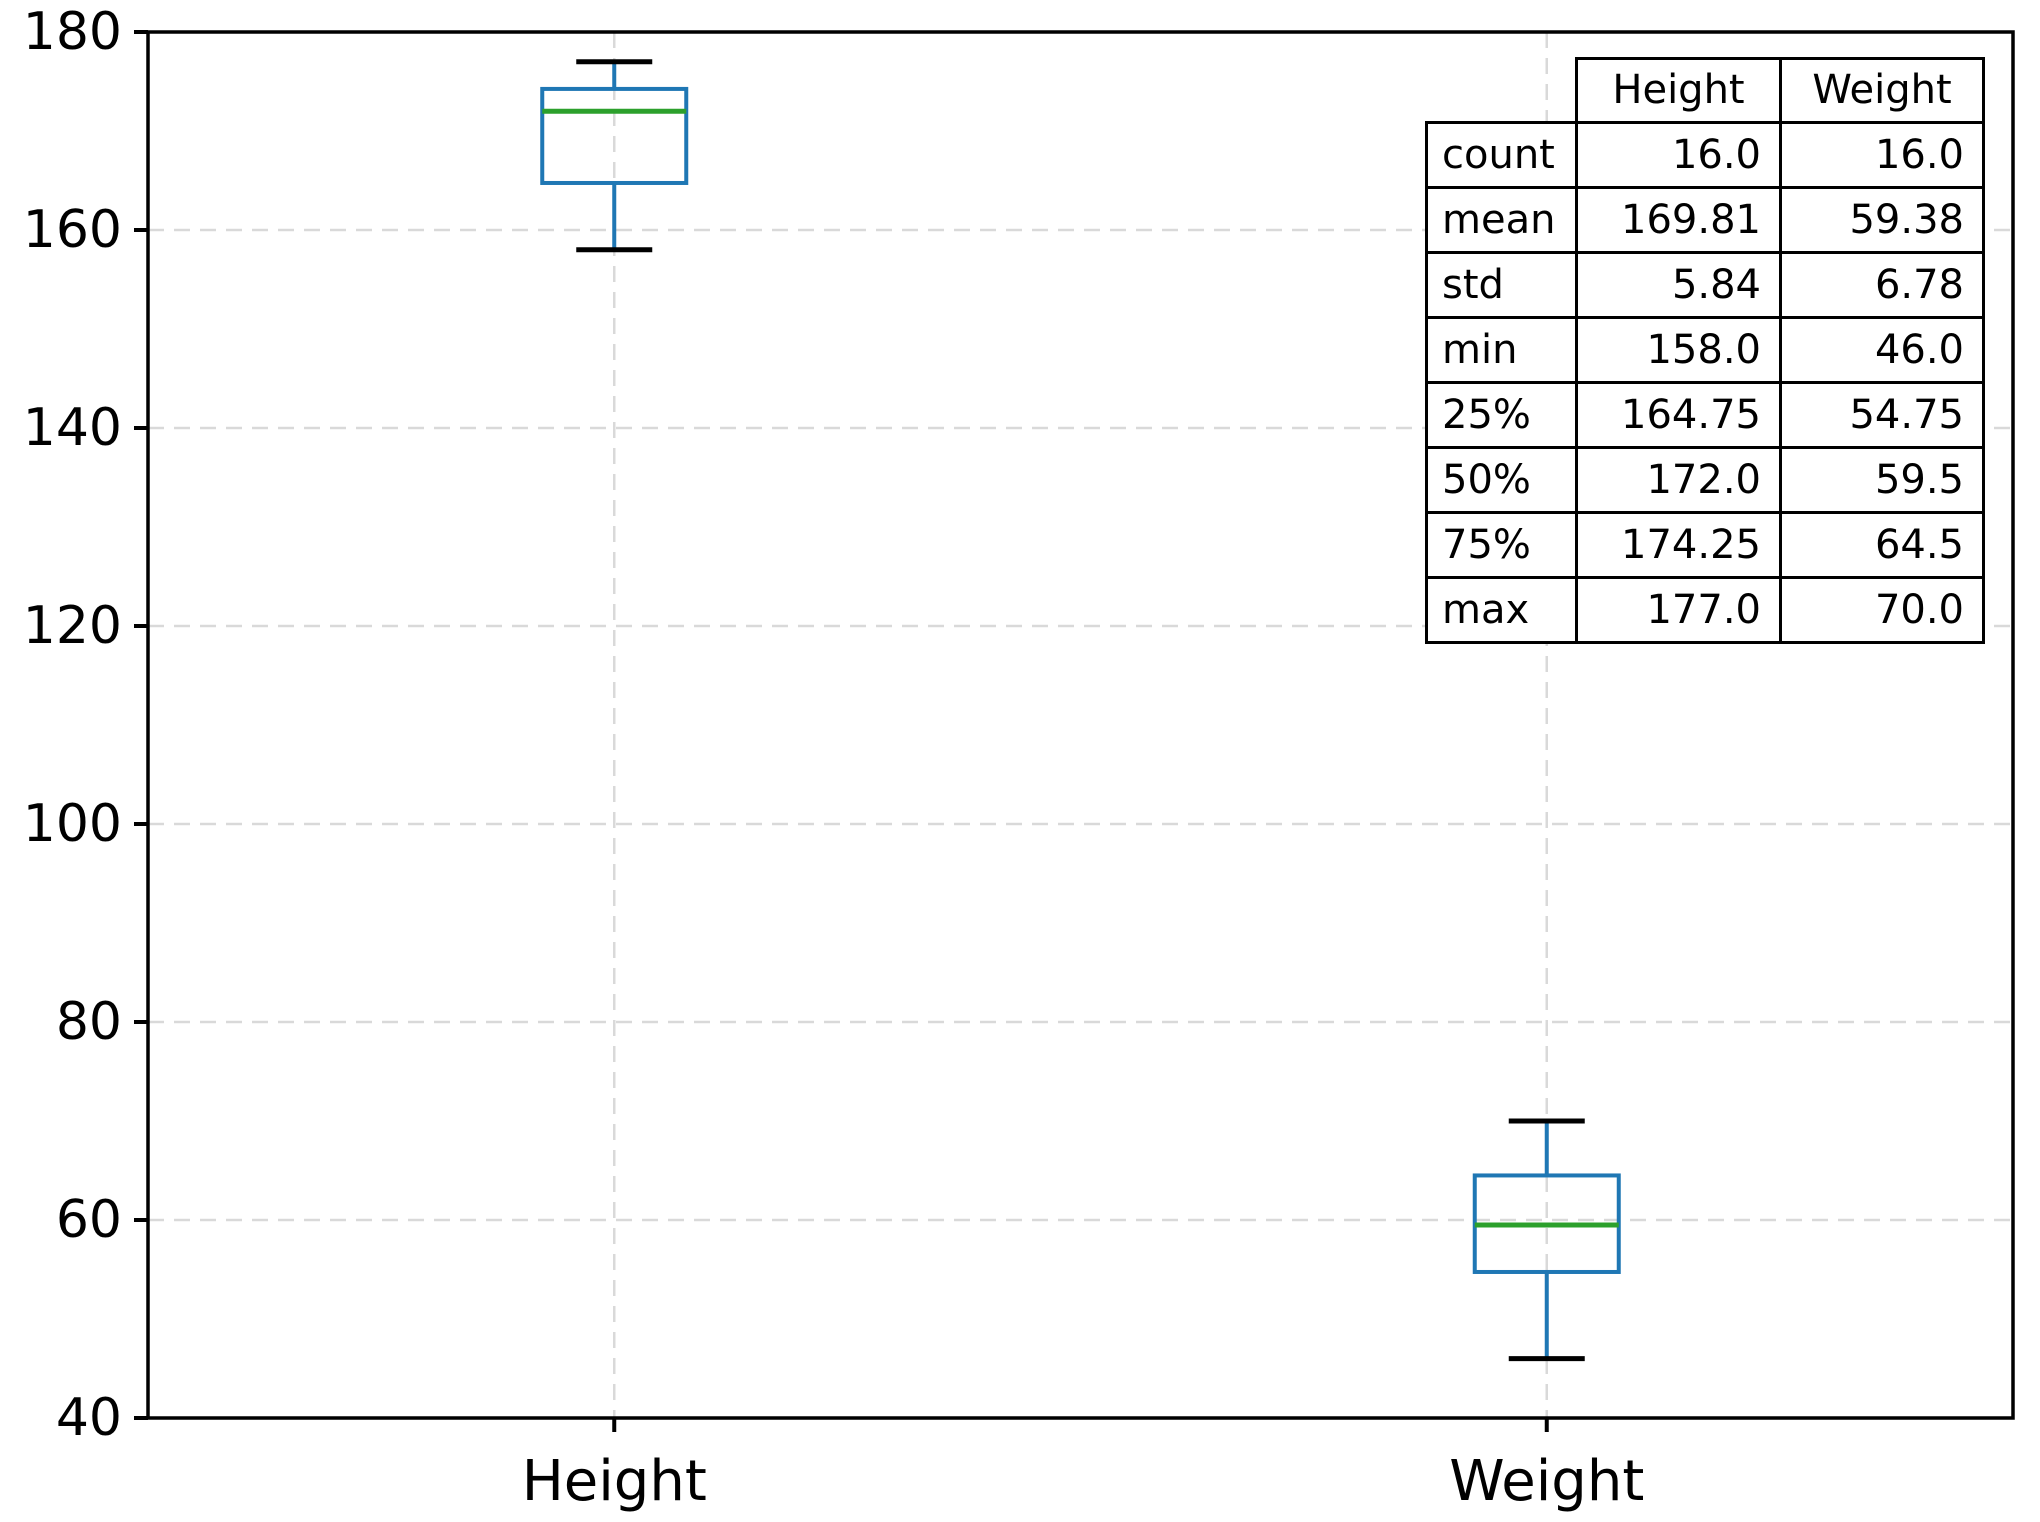  Describe the element at coordinates (72, 230) in the screenshot. I see `y-tick-label: 160` at that location.